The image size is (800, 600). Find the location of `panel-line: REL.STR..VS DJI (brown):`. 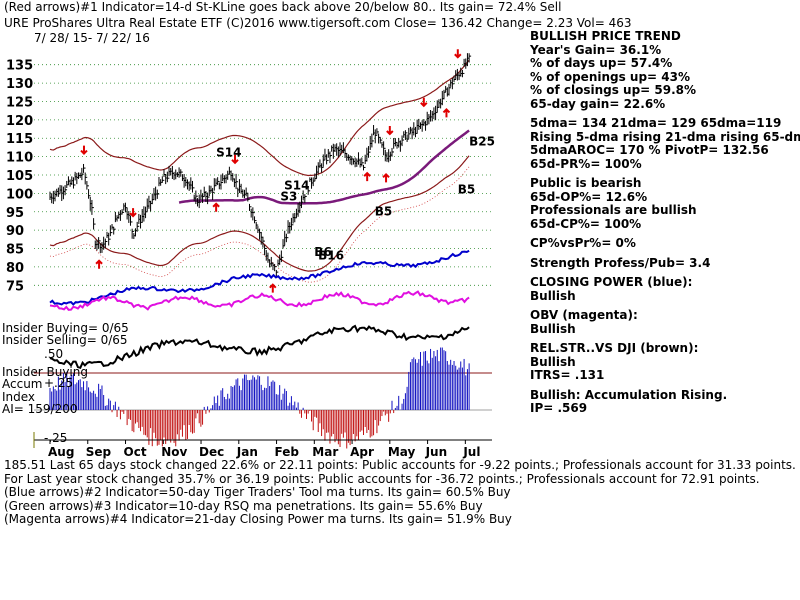

panel-line: REL.STR..VS DJI (brown): is located at coordinates (614, 348).